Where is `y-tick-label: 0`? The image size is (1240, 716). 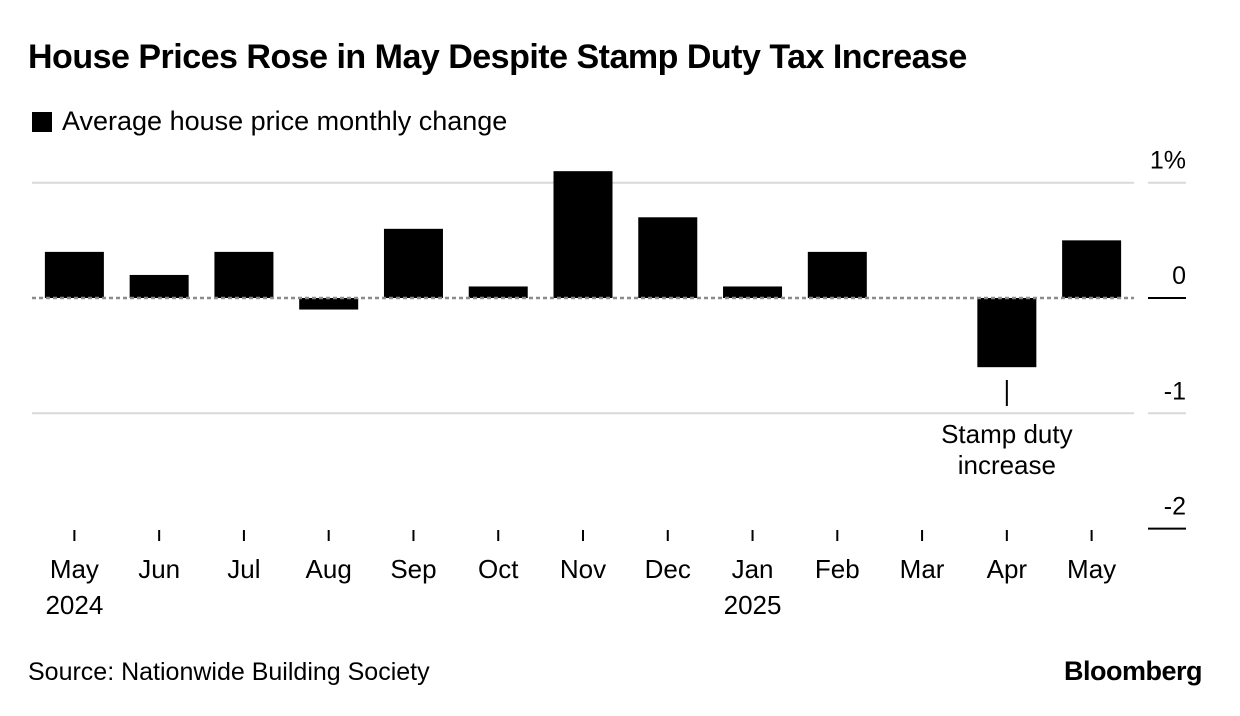
y-tick-label: 0 is located at coordinates (1179, 276).